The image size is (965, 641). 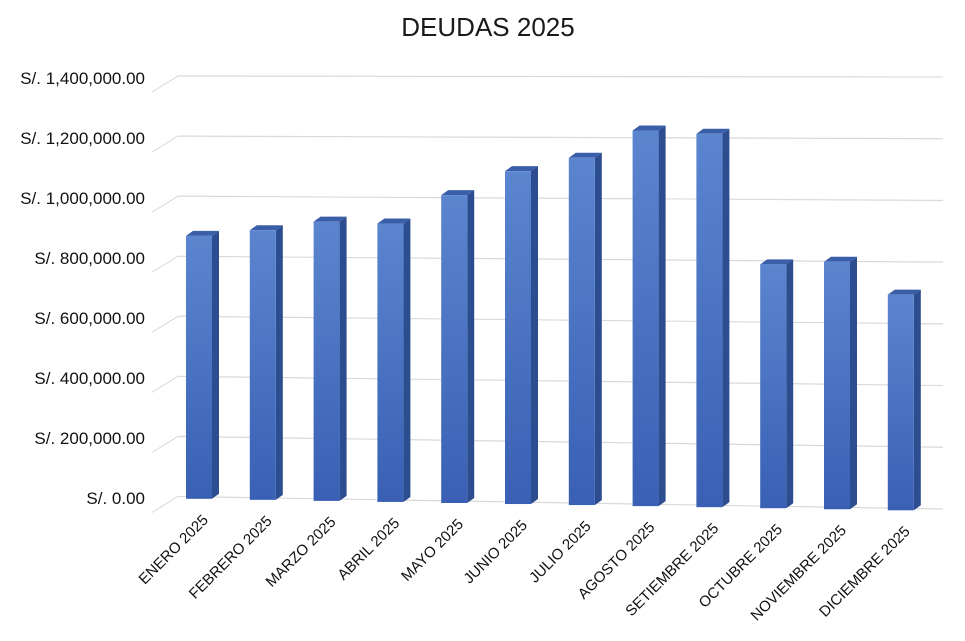 I want to click on y-tick-label: S/. 0.00, so click(x=115, y=498).